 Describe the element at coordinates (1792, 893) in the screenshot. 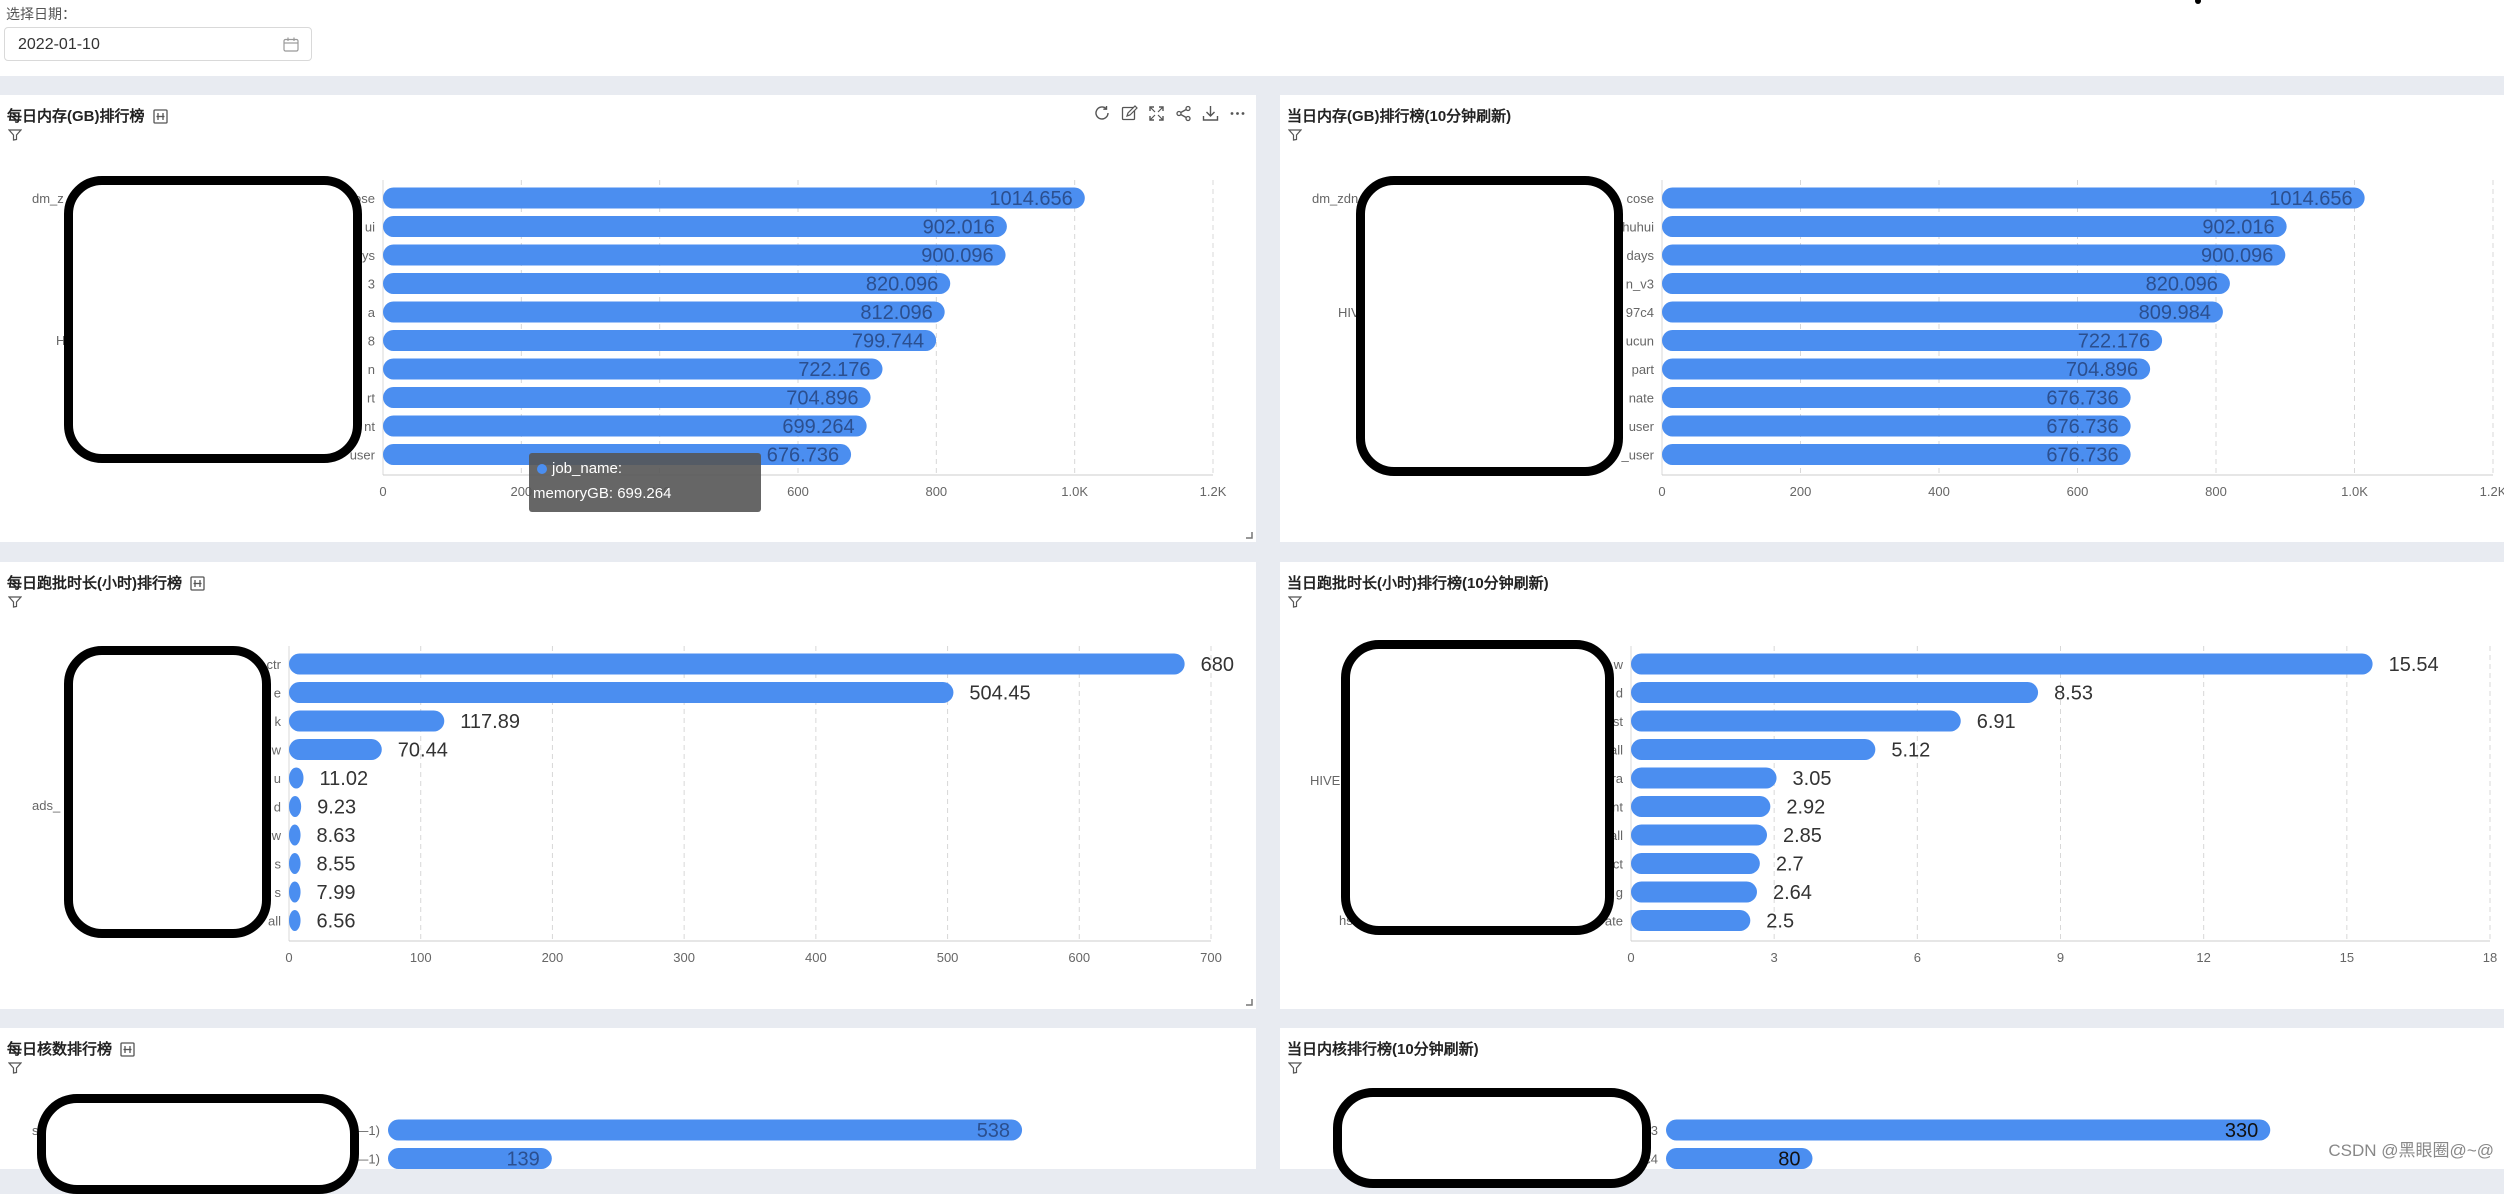

I see `bar-value-label: 2.64` at that location.